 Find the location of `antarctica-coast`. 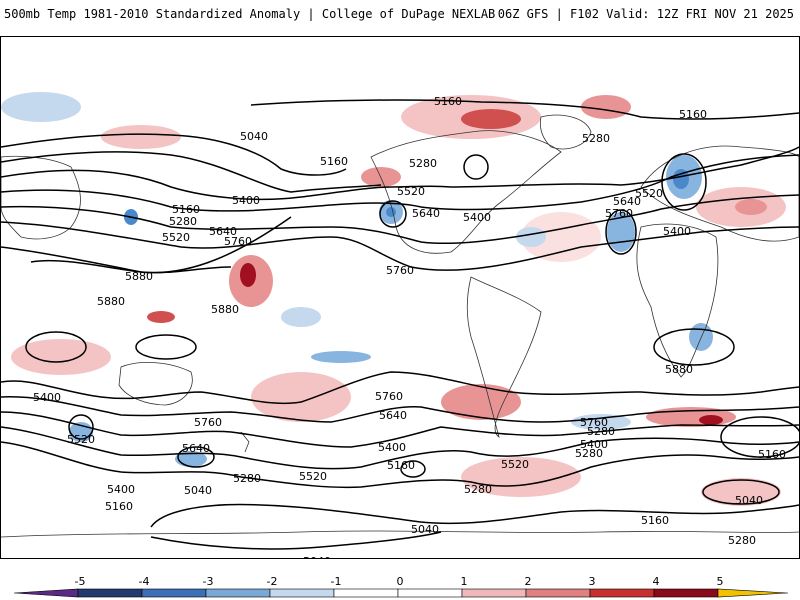

antarctica-coast is located at coordinates (400, 534).